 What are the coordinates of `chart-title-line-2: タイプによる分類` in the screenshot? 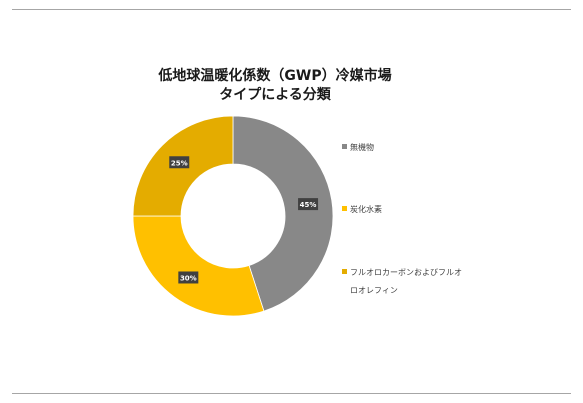 It's located at (275, 95).